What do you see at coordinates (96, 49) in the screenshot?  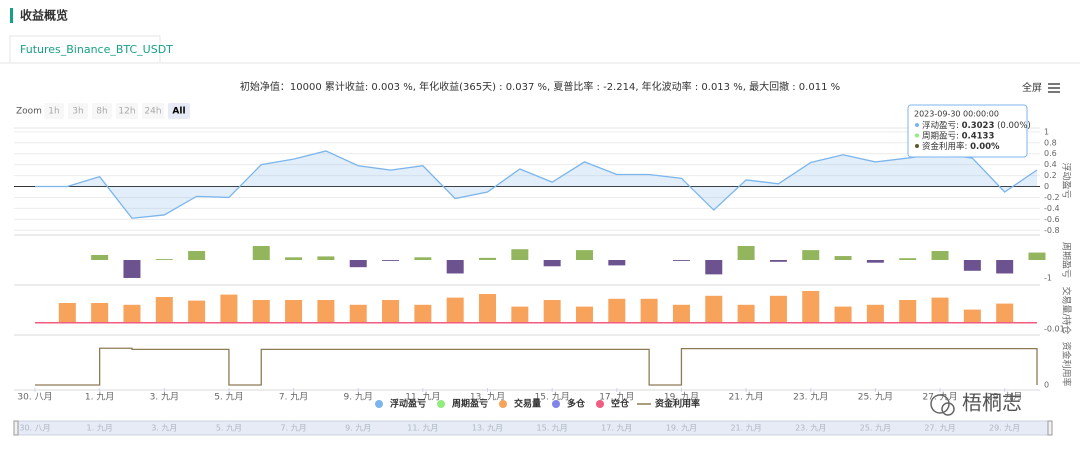 I see `tab-label: Futures_Binance_BTC_USDT` at bounding box center [96, 49].